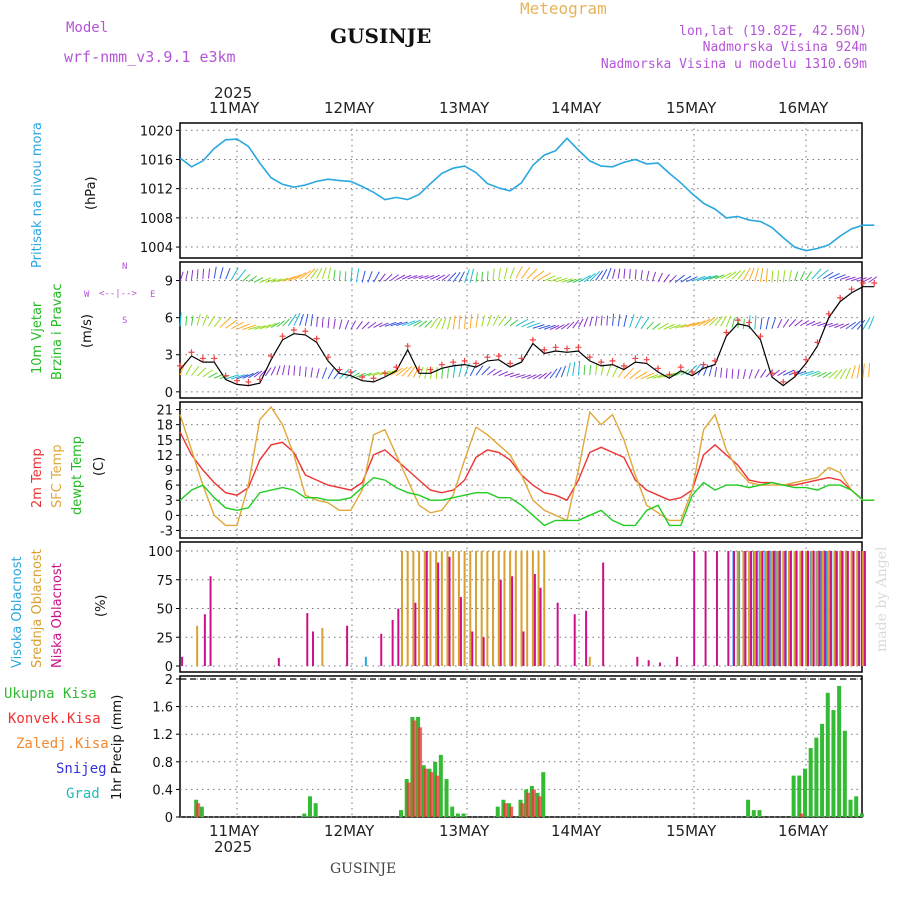  I want to click on wind-ytick-label: 0, so click(169, 393).